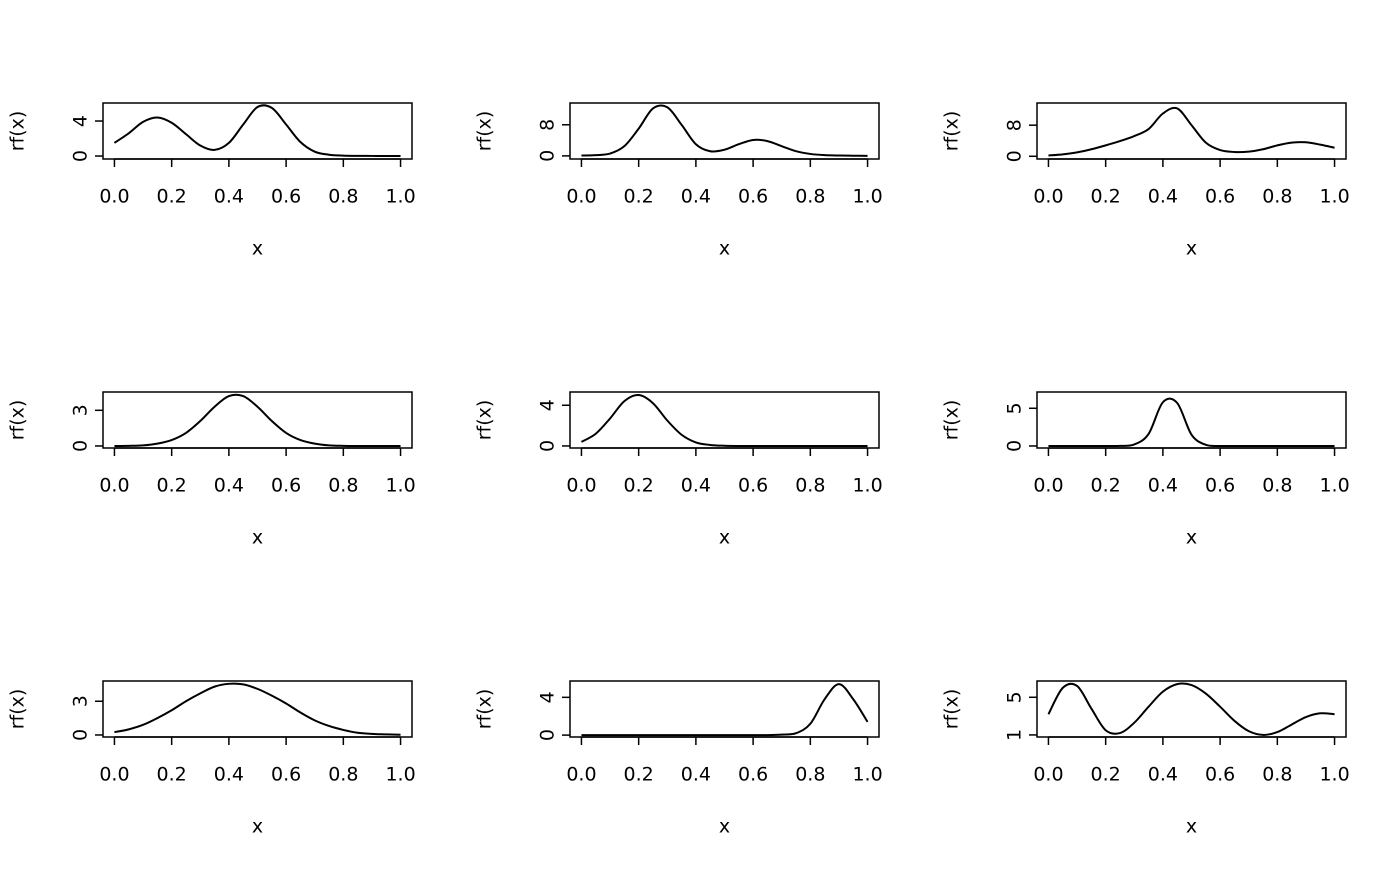 The image size is (1400, 870). Describe the element at coordinates (1015, 735) in the screenshot. I see `y-tick-label: 1` at that location.